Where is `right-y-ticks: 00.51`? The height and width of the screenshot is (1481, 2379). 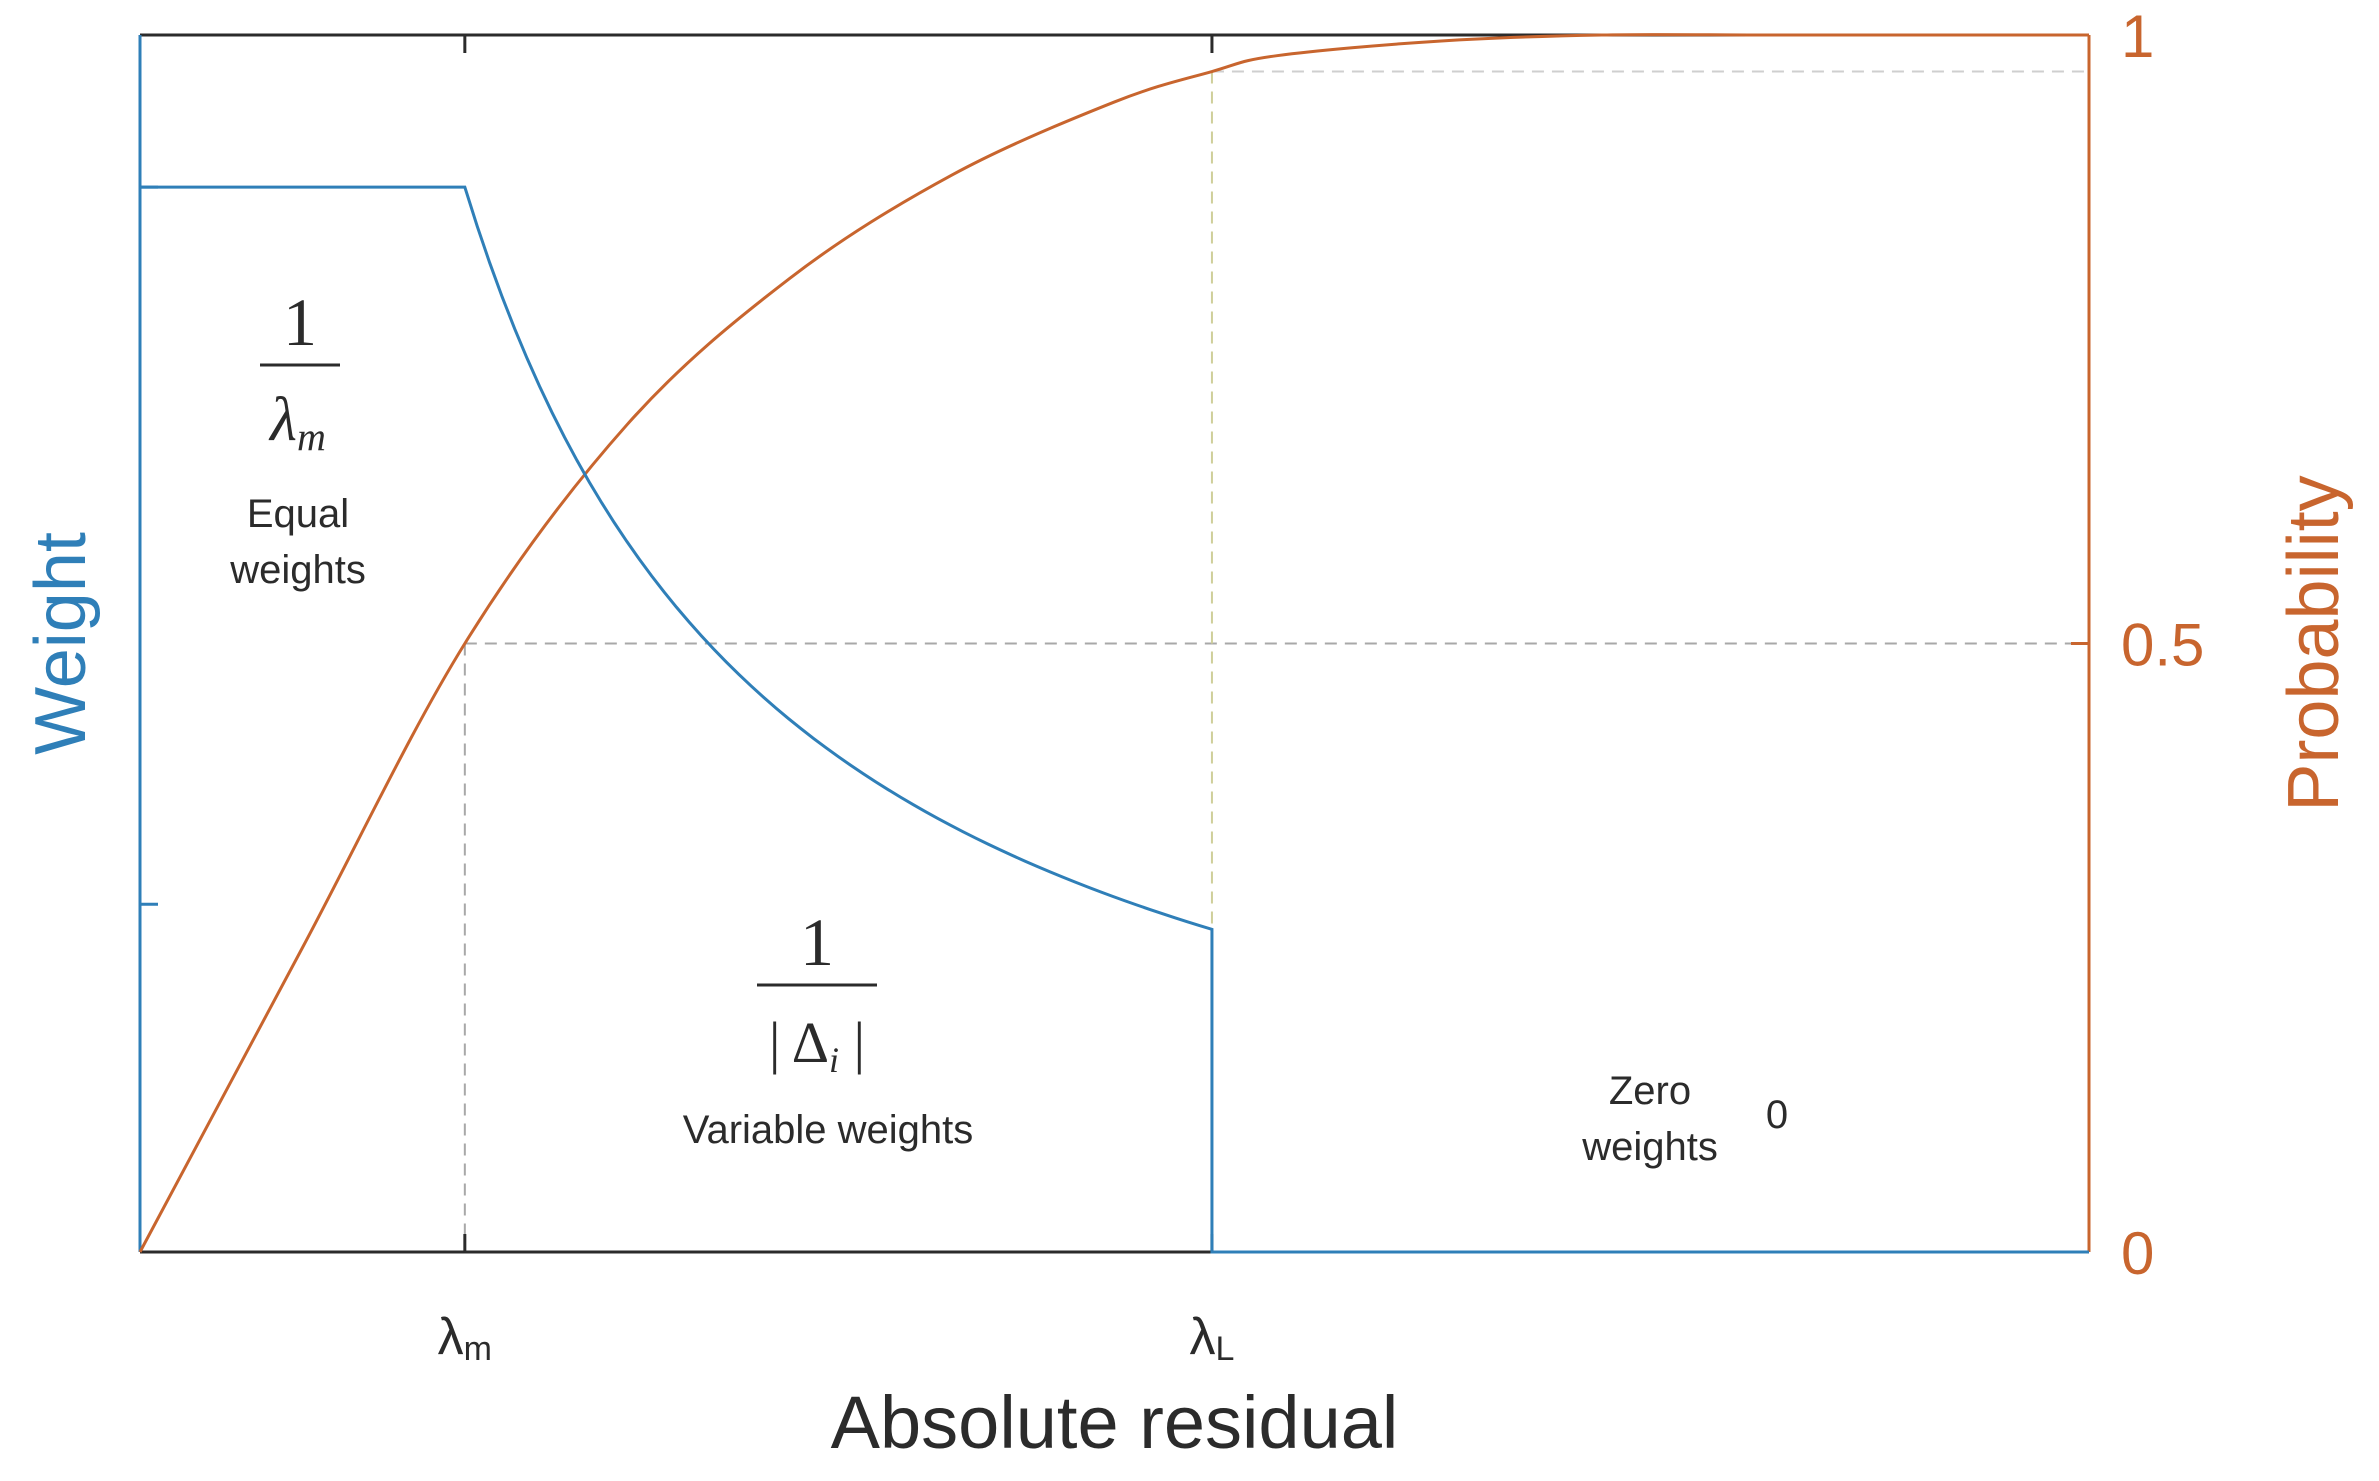 right-y-ticks: 00.51 is located at coordinates (2137, 645).